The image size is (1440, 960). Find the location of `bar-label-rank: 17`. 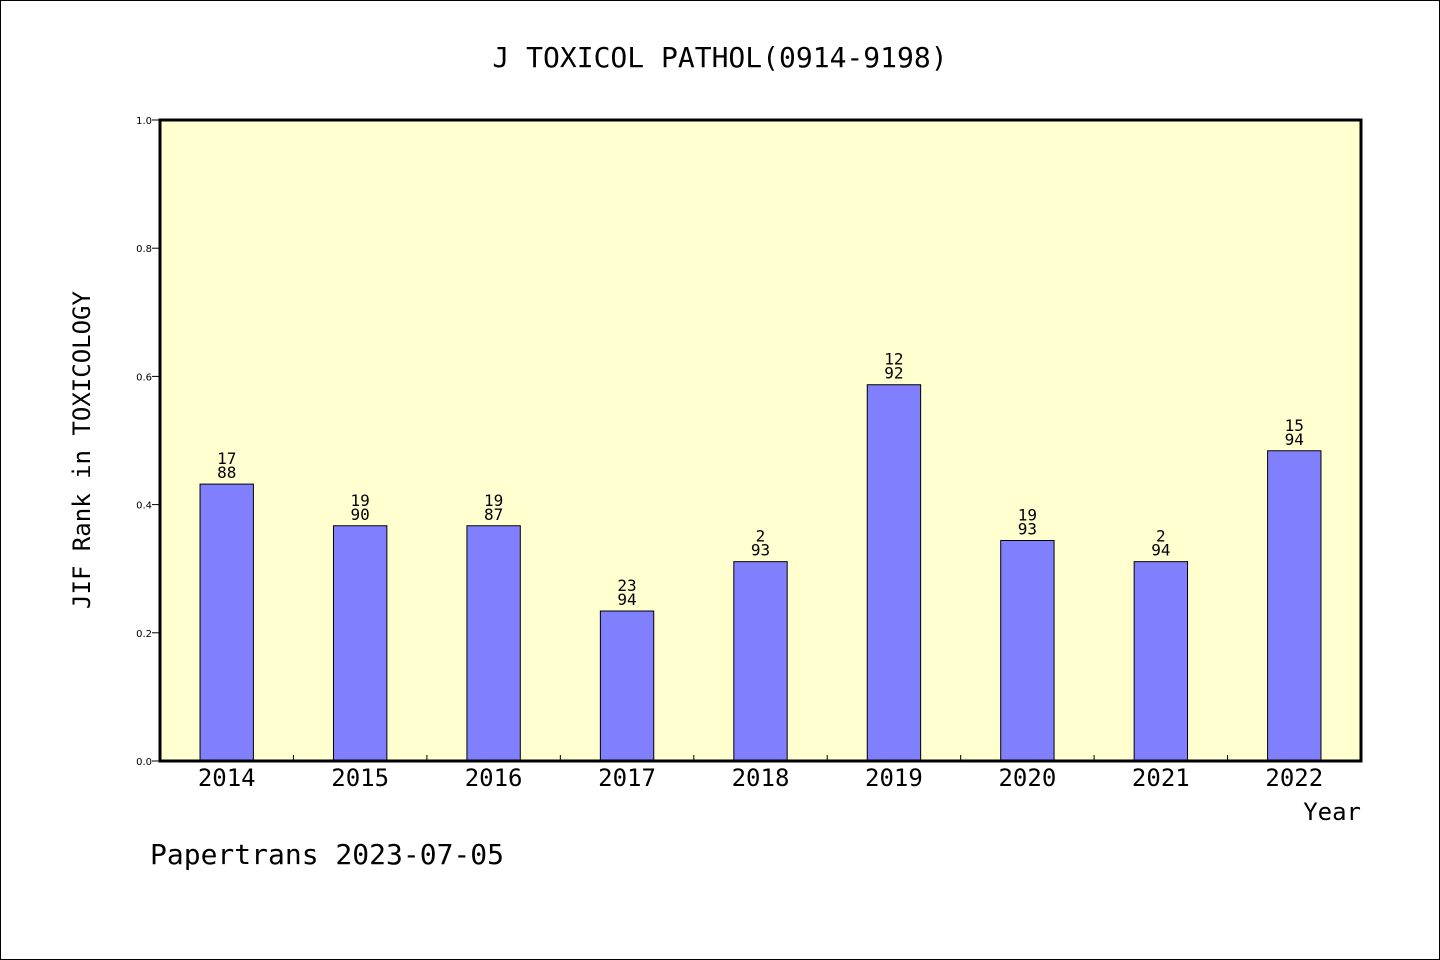

bar-label-rank: 17 is located at coordinates (226, 458).